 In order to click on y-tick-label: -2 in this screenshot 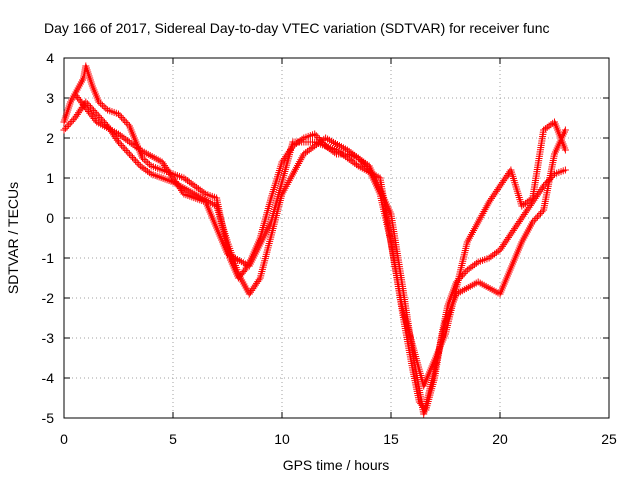, I will do `click(48, 298)`.